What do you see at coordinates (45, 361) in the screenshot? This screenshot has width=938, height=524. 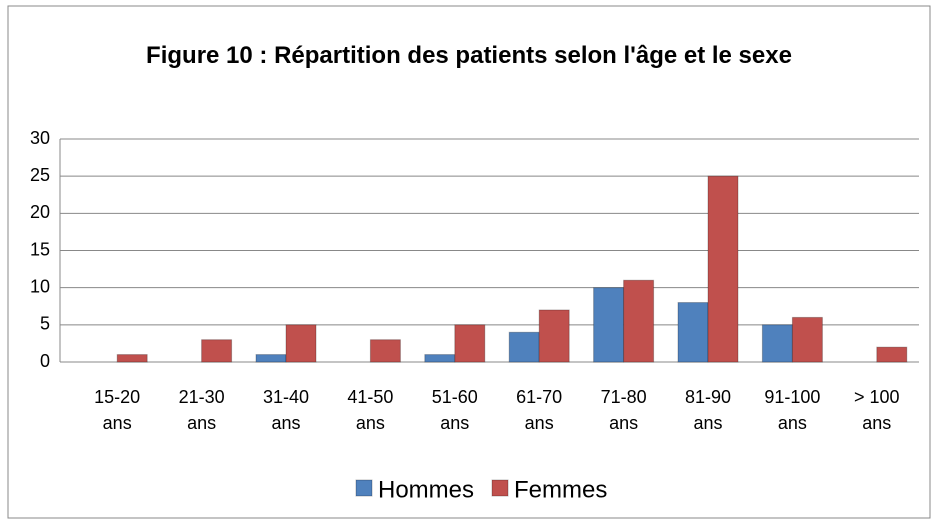 I see `y-tick-label: 0` at bounding box center [45, 361].